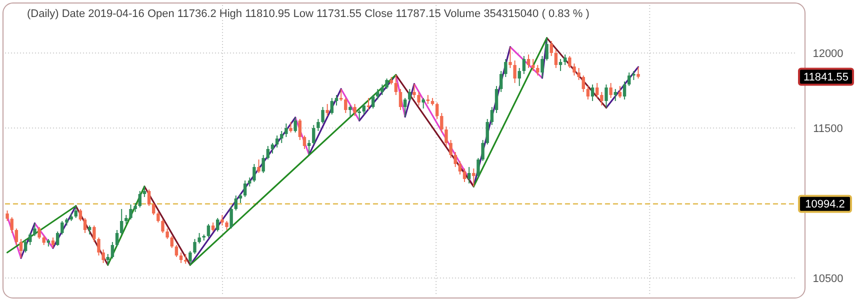  What do you see at coordinates (828, 128) in the screenshot?
I see `y-tick-label: 11500` at bounding box center [828, 128].